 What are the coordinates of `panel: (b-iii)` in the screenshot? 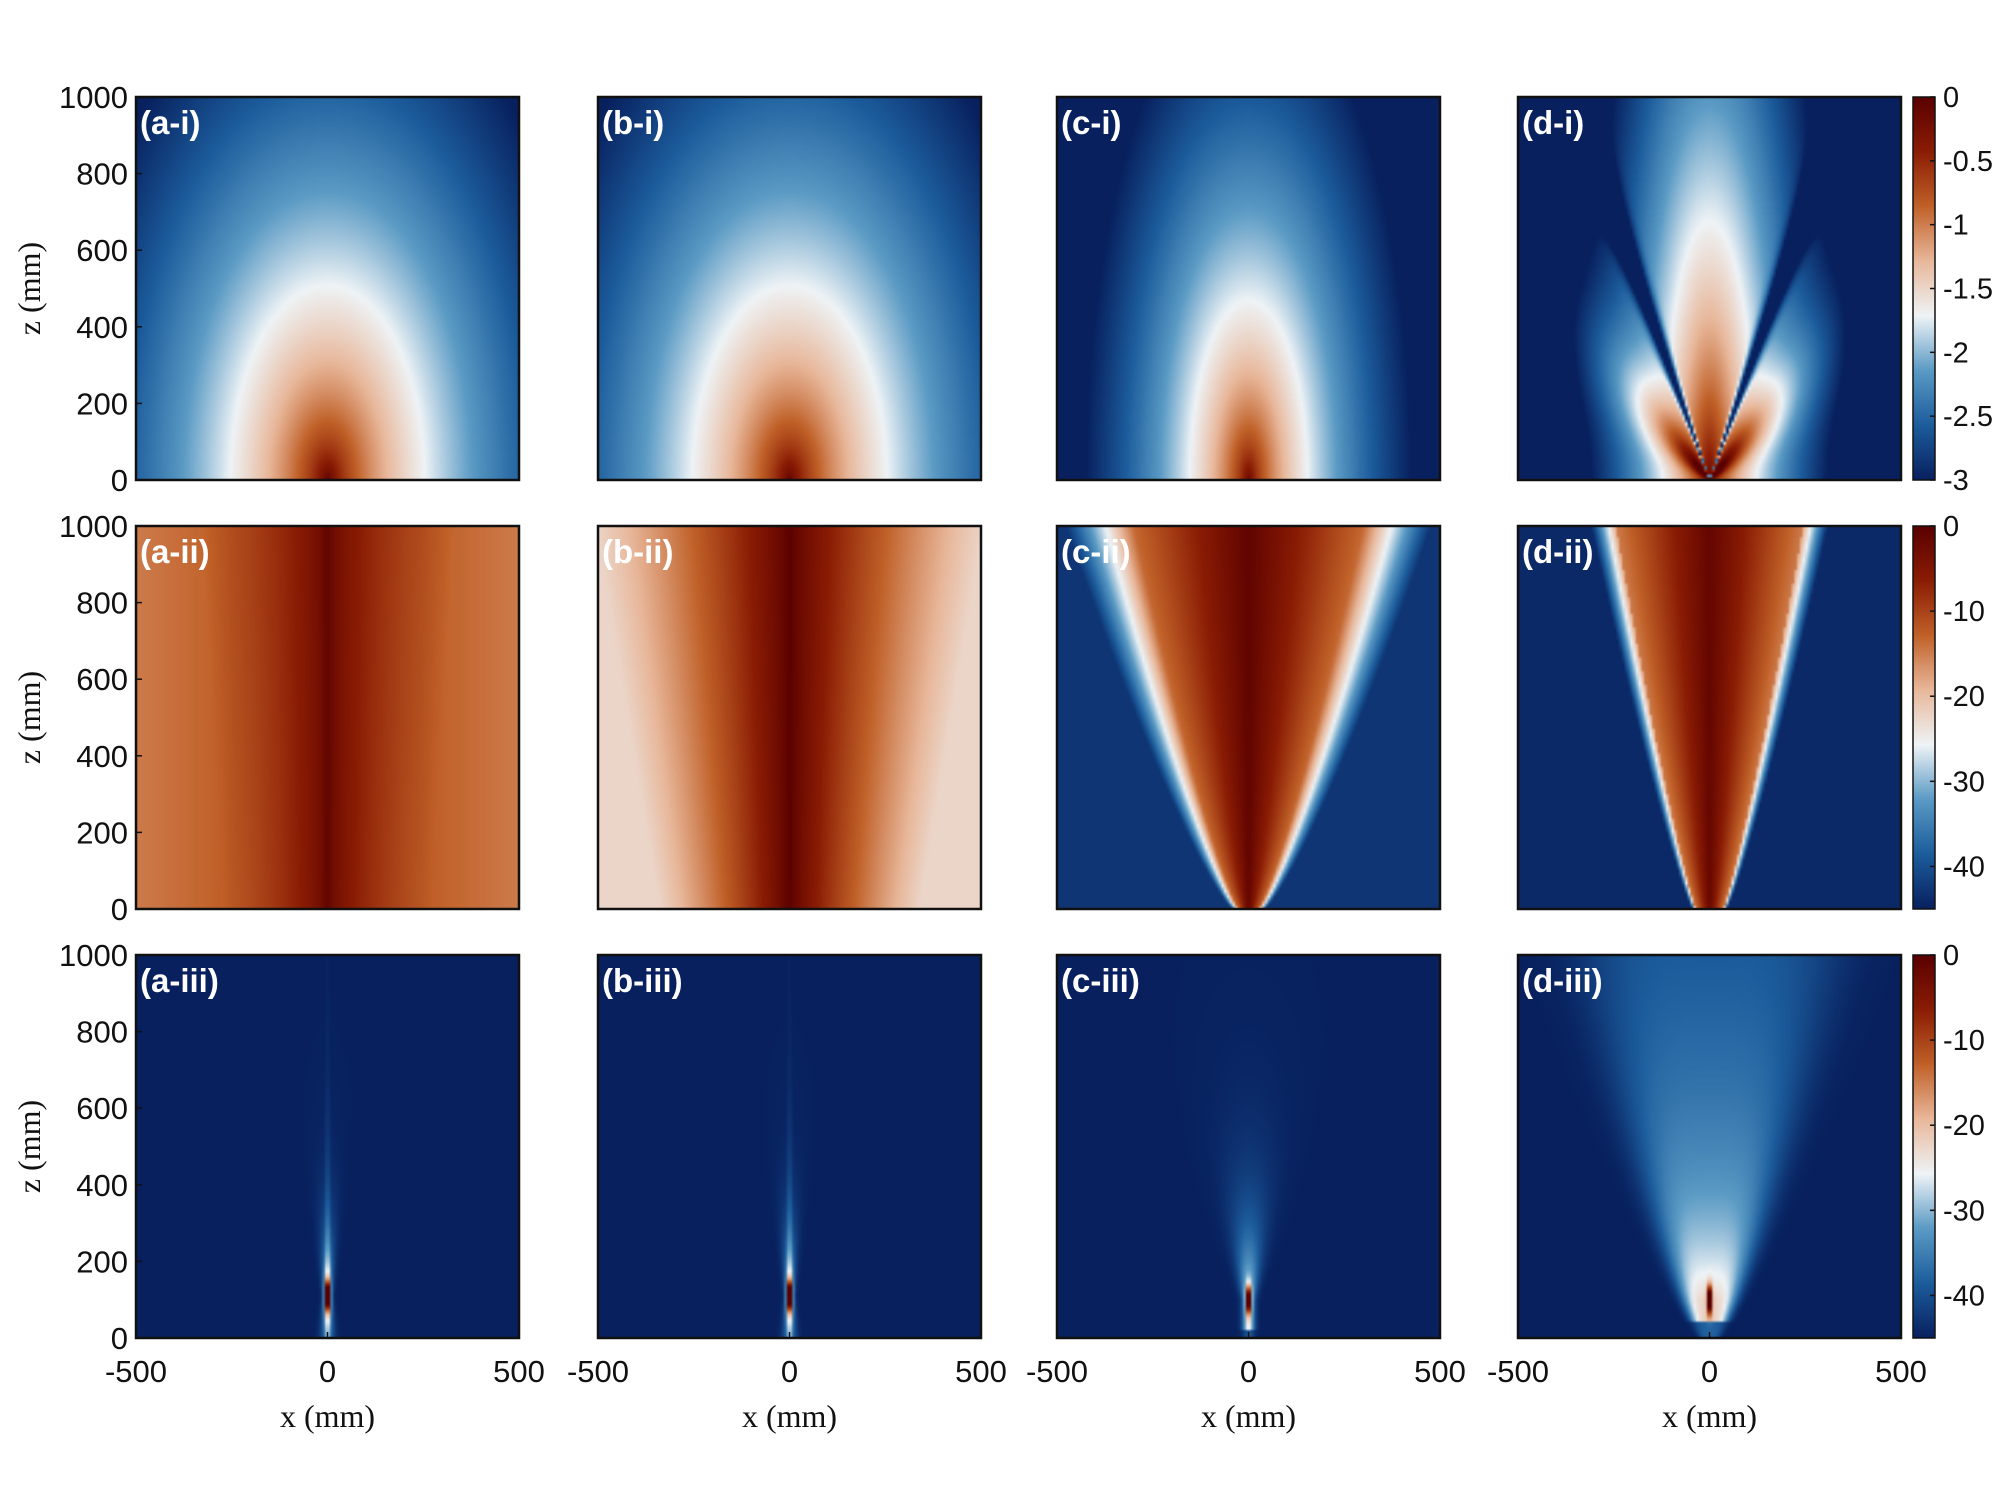 It's located at (789, 1146).